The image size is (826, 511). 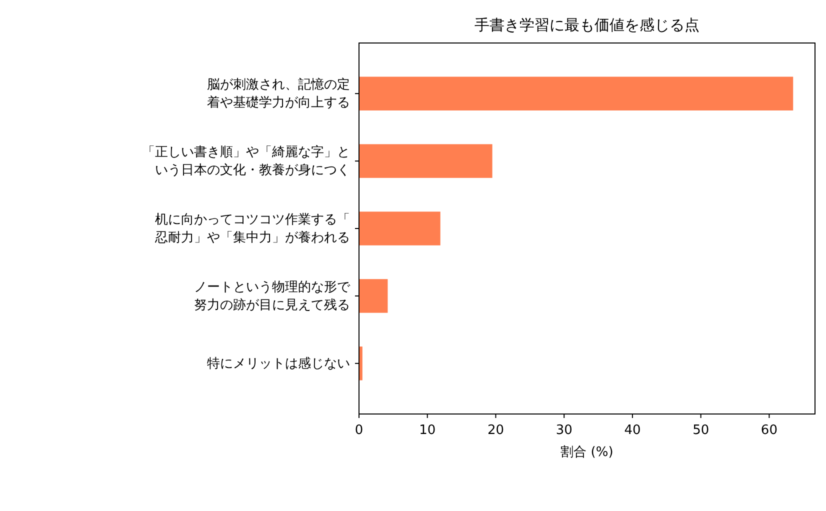 What do you see at coordinates (587, 452) in the screenshot?
I see `x-axis-title: 割合 (%)` at bounding box center [587, 452].